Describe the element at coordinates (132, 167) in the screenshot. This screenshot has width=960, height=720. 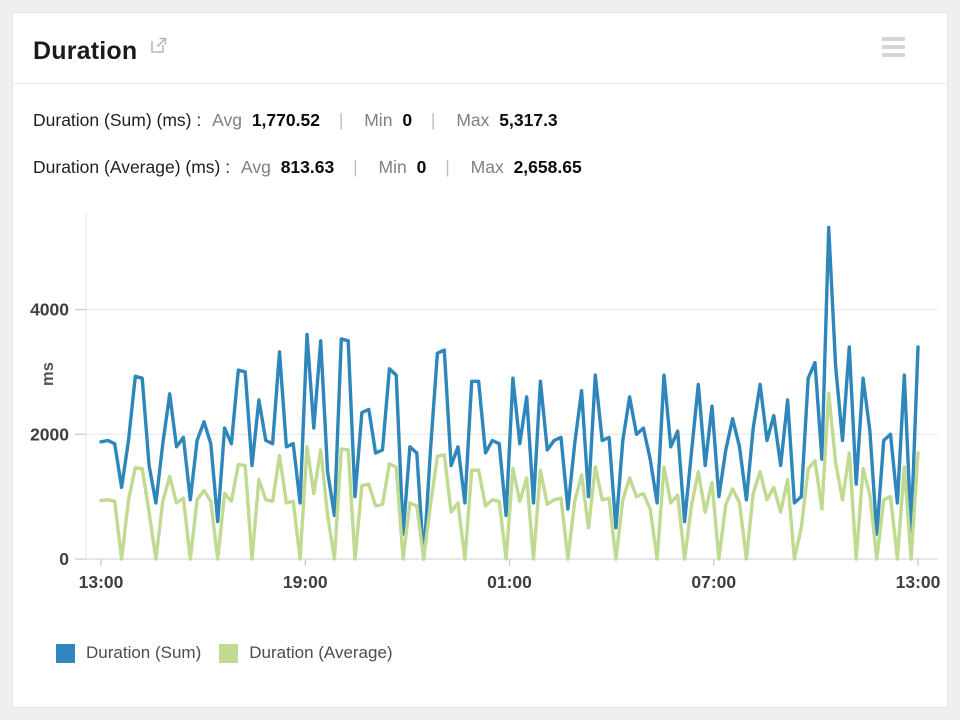
I see `average-metric-name: Duration (Average) (ms) :` at that location.